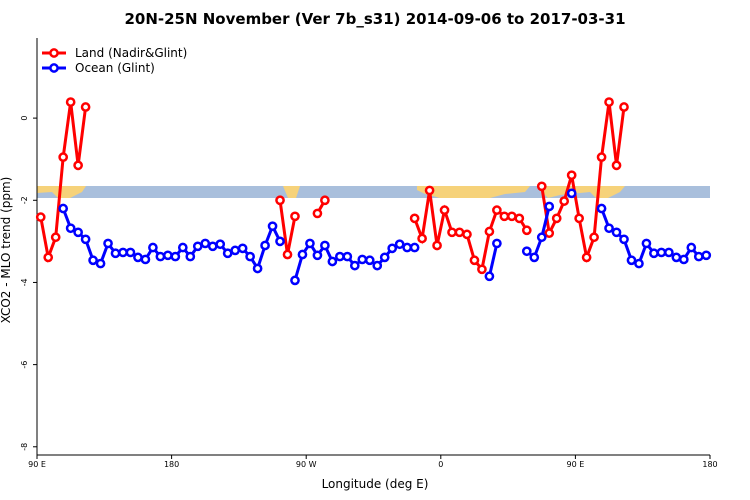  What do you see at coordinates (115, 68) in the screenshot?
I see `legend-label: Ocean (Glint)` at bounding box center [115, 68].